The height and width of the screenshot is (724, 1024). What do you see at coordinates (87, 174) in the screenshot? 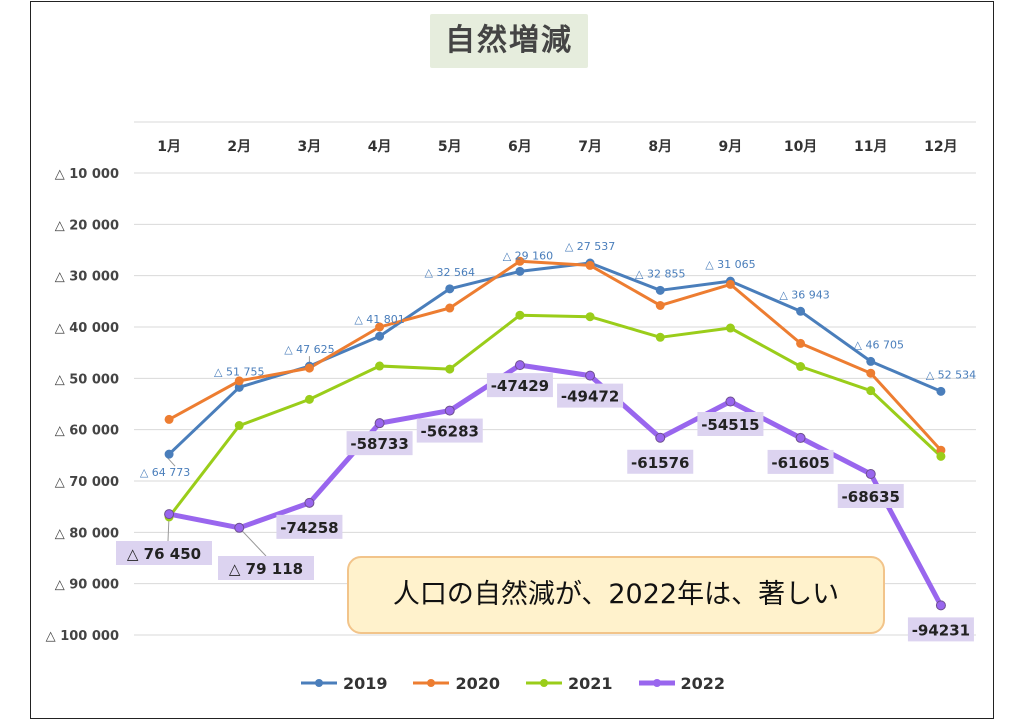
I see `y-tick-label: △ 10 000` at bounding box center [87, 174].